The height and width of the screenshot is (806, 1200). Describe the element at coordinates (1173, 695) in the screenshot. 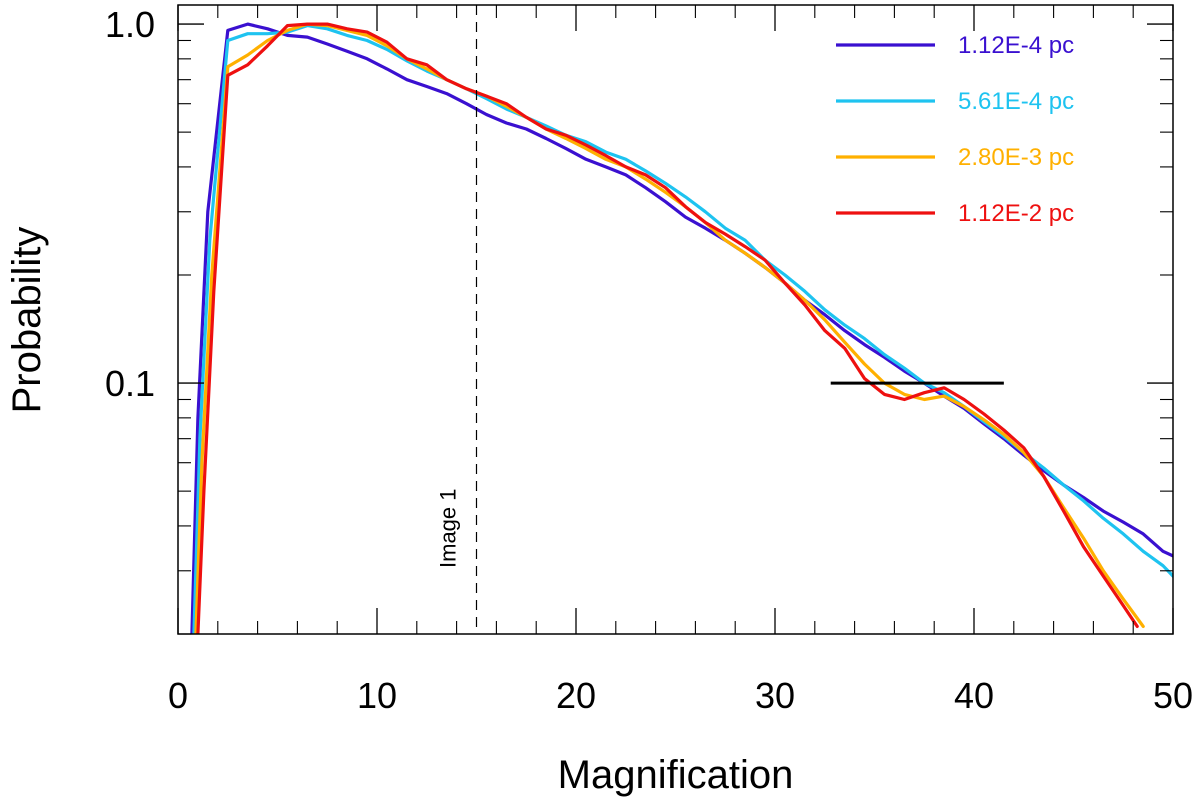

I see `x-tick-label: 50` at that location.